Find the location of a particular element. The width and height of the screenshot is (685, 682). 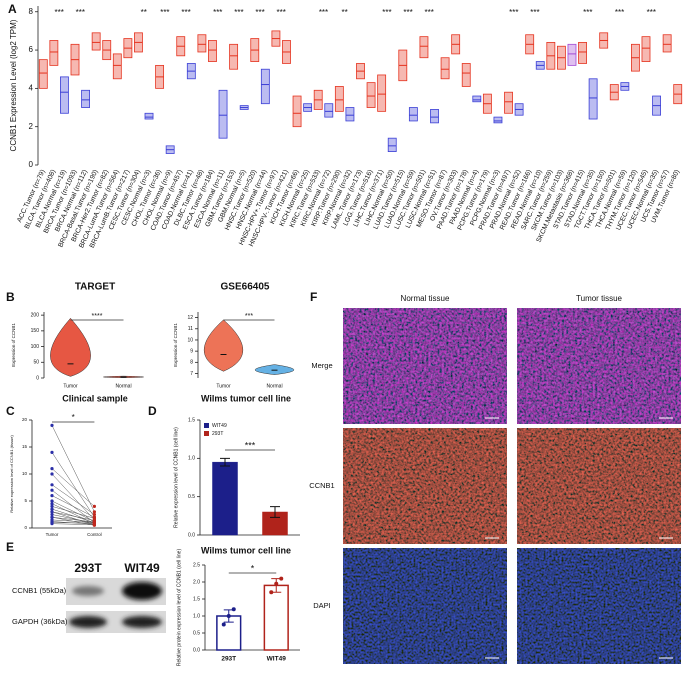

chart-title: Wilms tumor cell line is located at coordinates (246, 398).